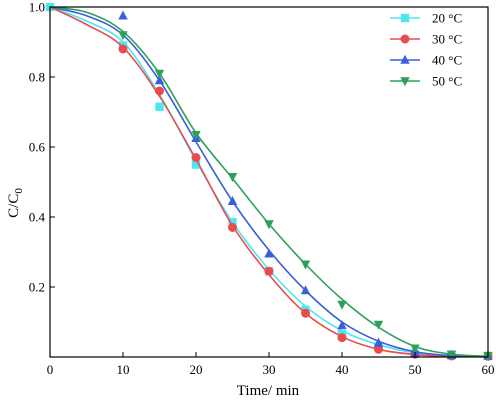  I want to click on legend-item: 50 °C, so click(426, 81).